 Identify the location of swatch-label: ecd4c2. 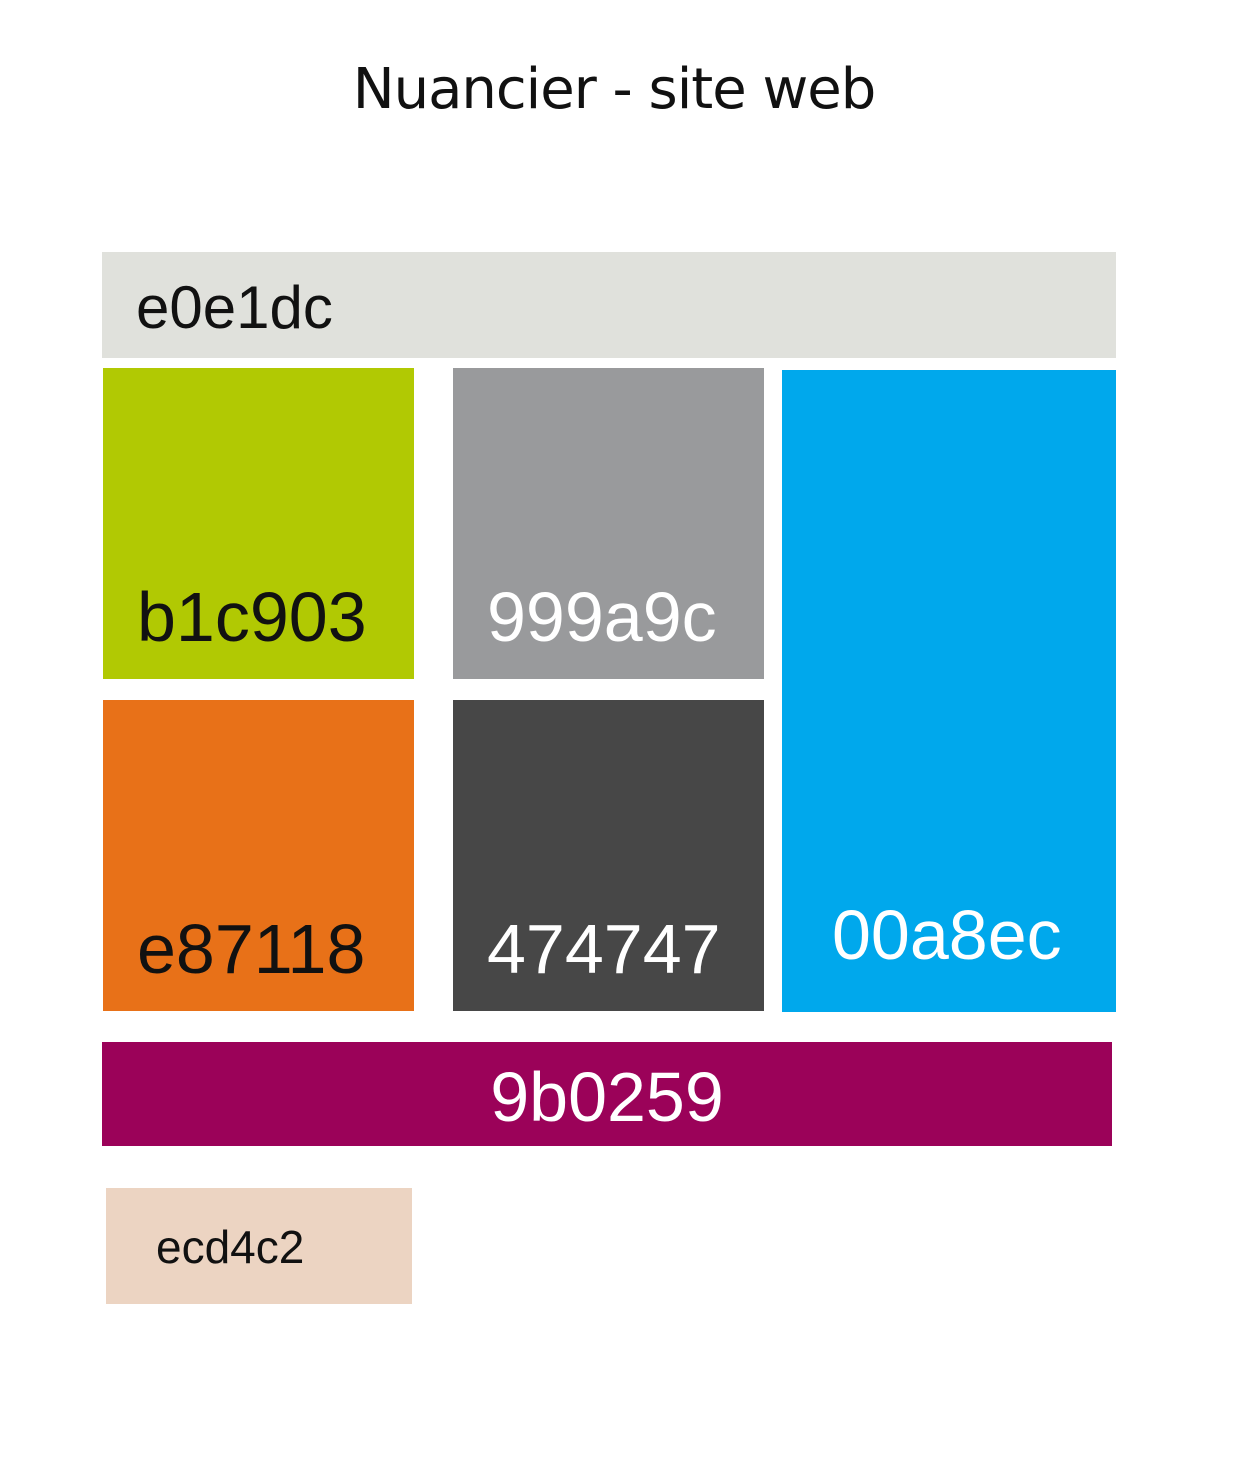
(230, 1247).